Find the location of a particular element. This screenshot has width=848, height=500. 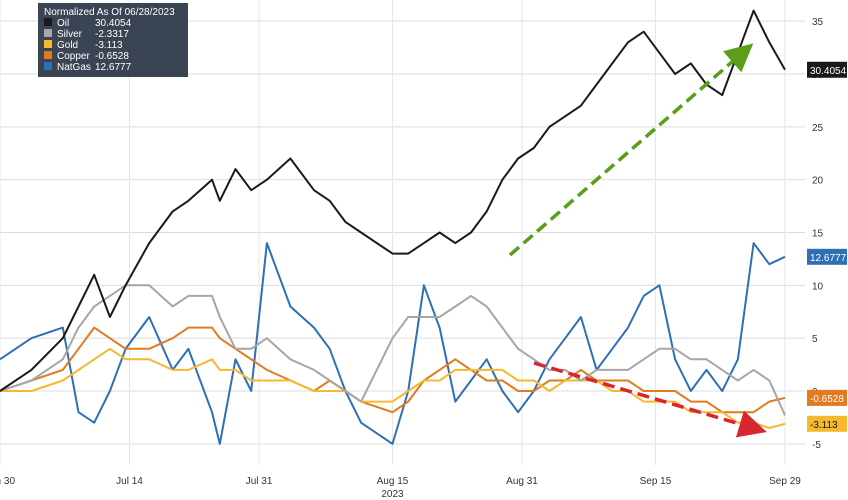

end-tag-bg-oil is located at coordinates (827, 69).